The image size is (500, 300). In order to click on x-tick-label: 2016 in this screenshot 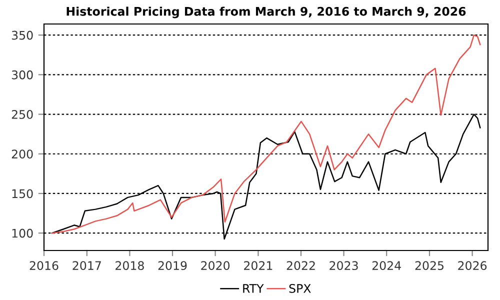, I will do `click(44, 265)`.